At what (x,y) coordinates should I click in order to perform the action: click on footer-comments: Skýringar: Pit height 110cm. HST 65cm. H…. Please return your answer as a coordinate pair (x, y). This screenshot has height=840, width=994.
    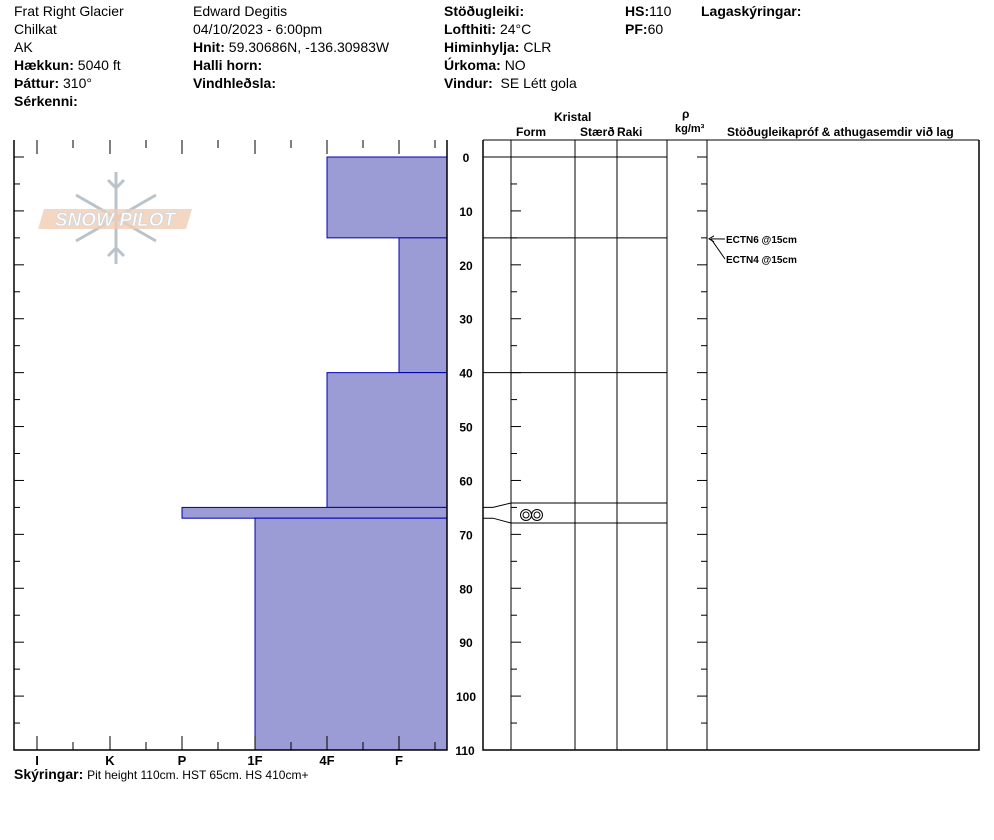
    Looking at the image, I should click on (161, 774).